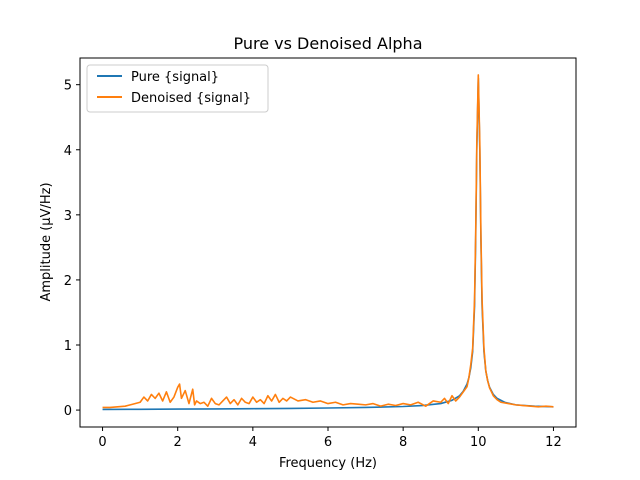  I want to click on legend-label-denoised: Denoised {signal}, so click(191, 98).